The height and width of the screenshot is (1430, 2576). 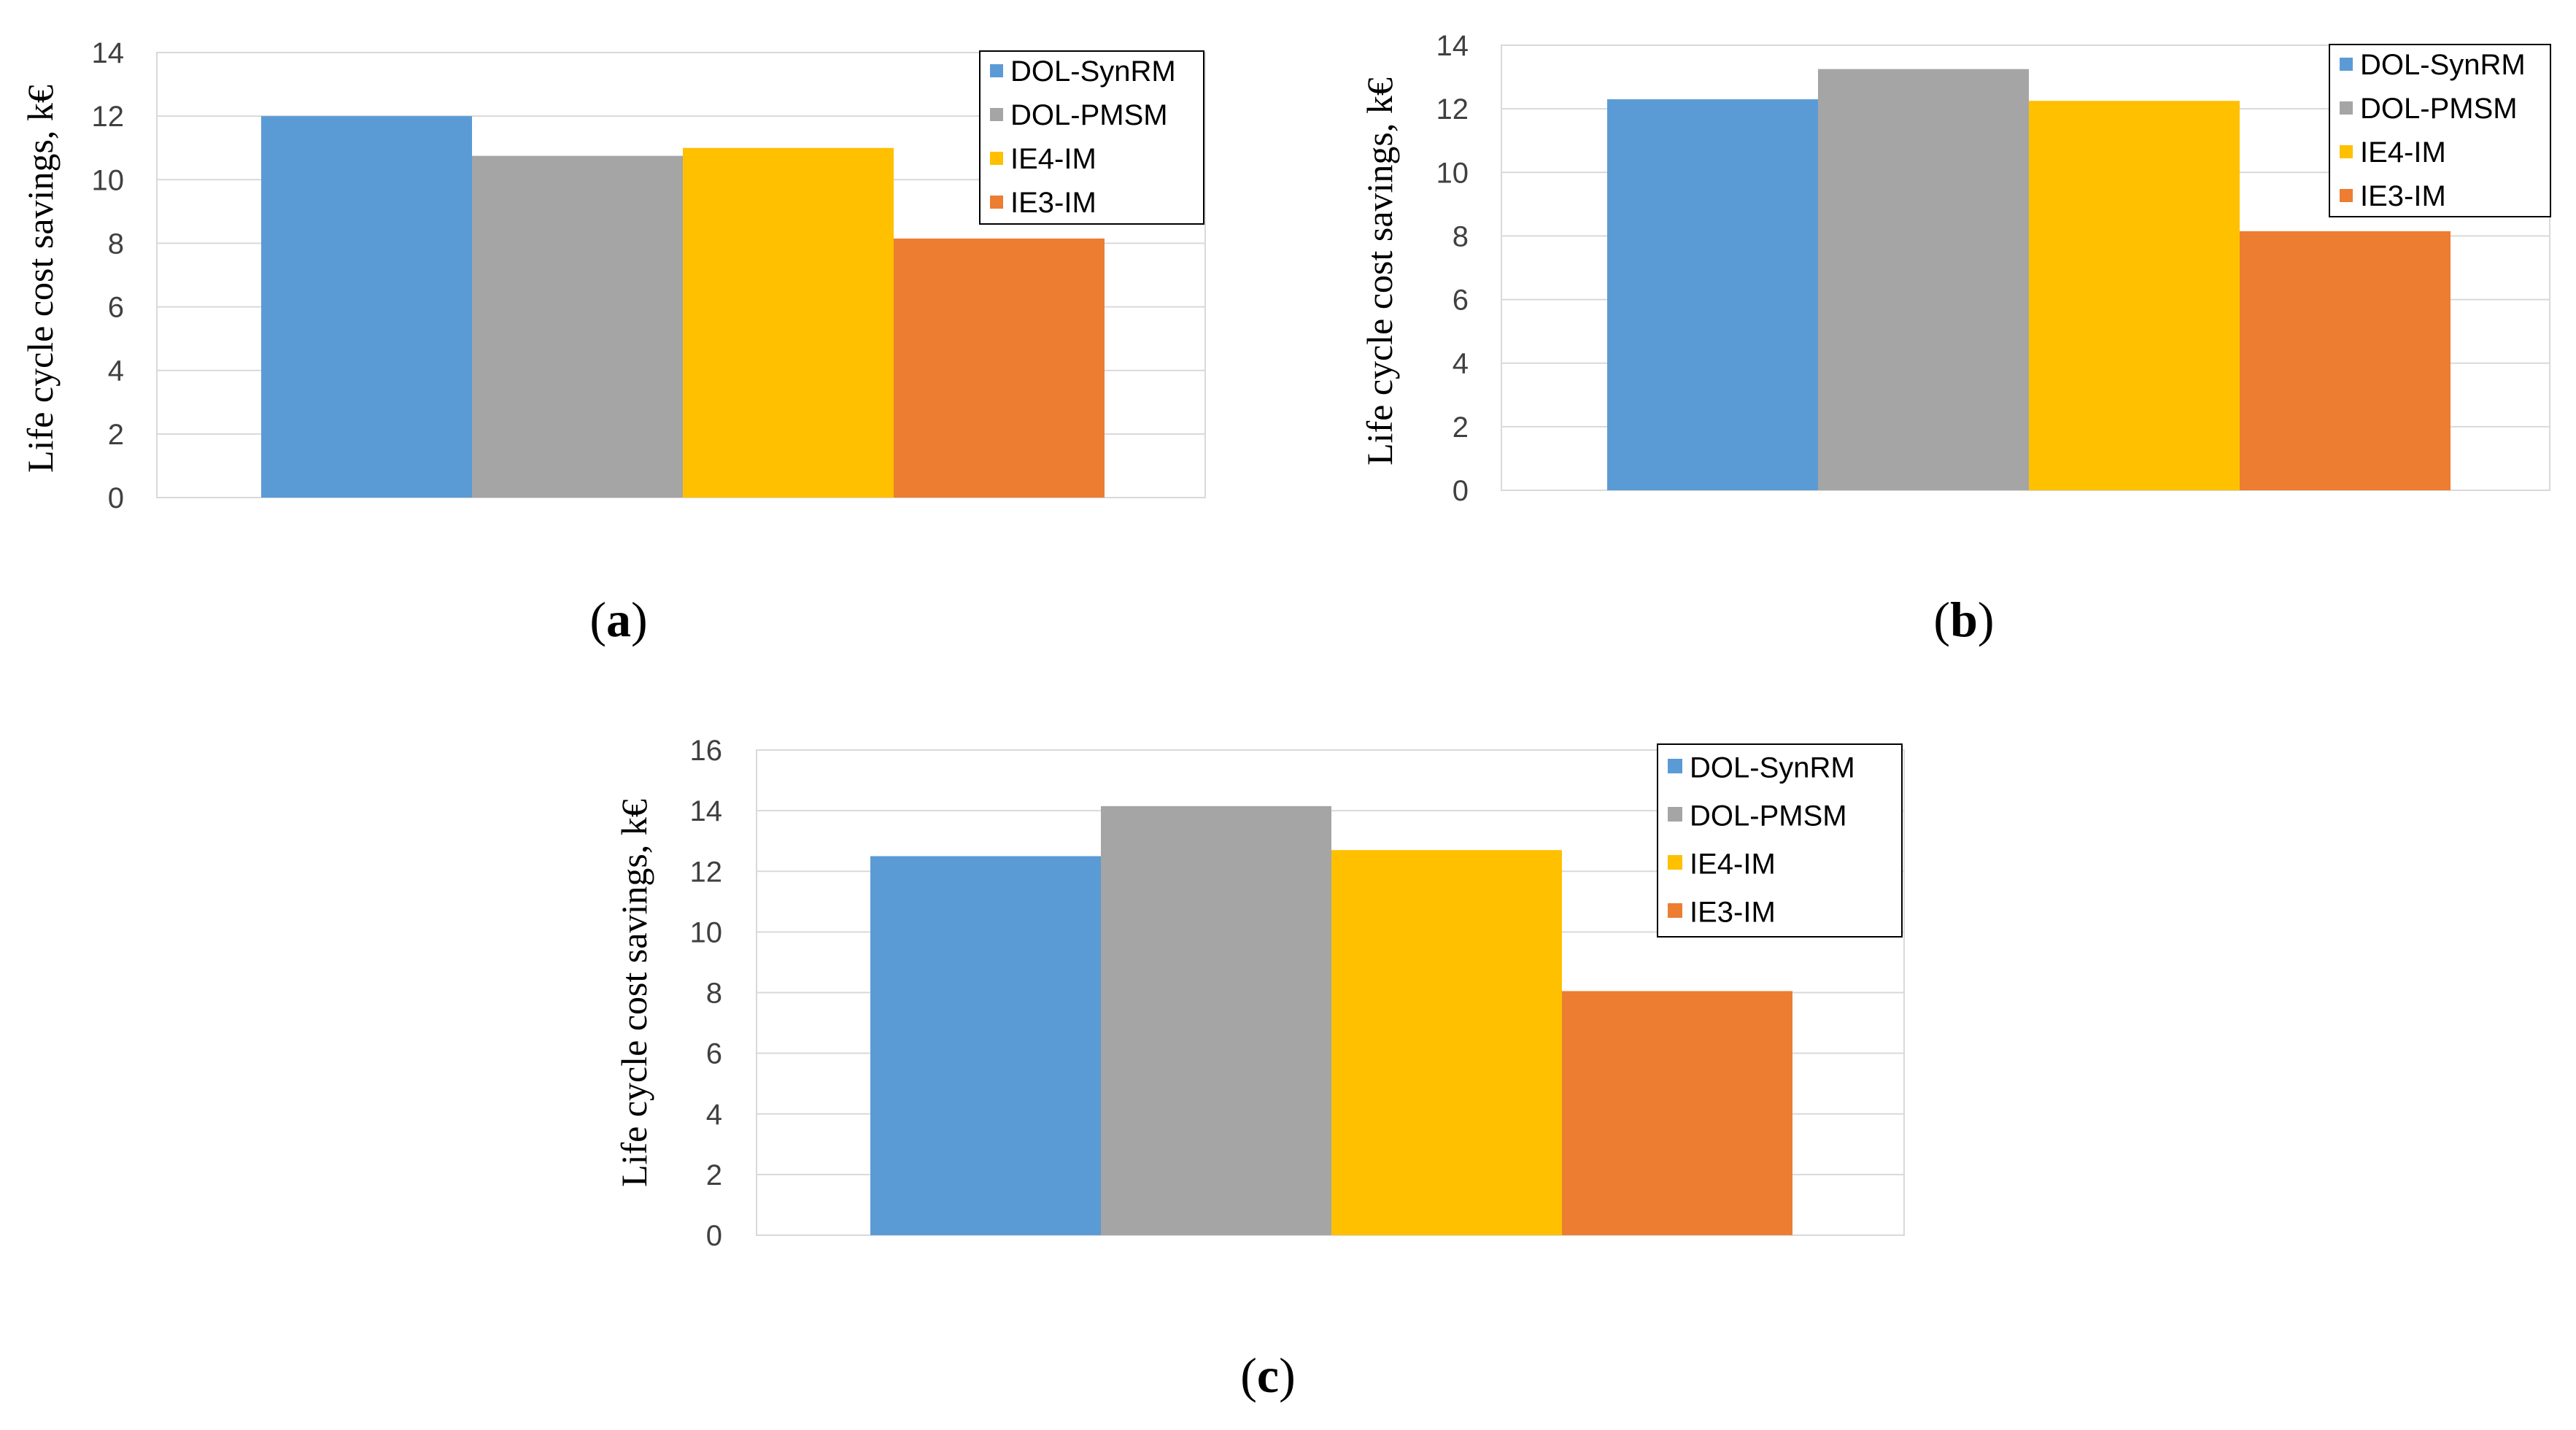 I want to click on panel-caption: (b), so click(x=1963, y=619).